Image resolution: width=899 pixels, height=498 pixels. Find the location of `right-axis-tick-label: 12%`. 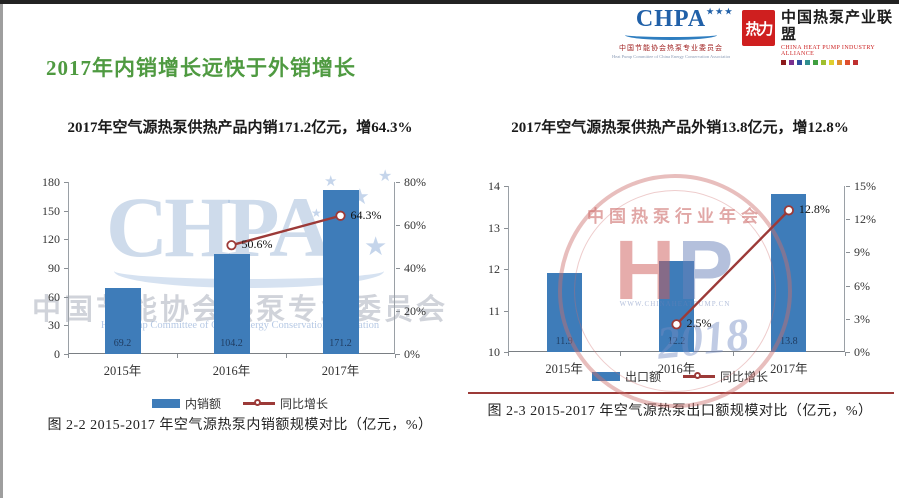

right-axis-tick-label: 12% is located at coordinates (865, 219).